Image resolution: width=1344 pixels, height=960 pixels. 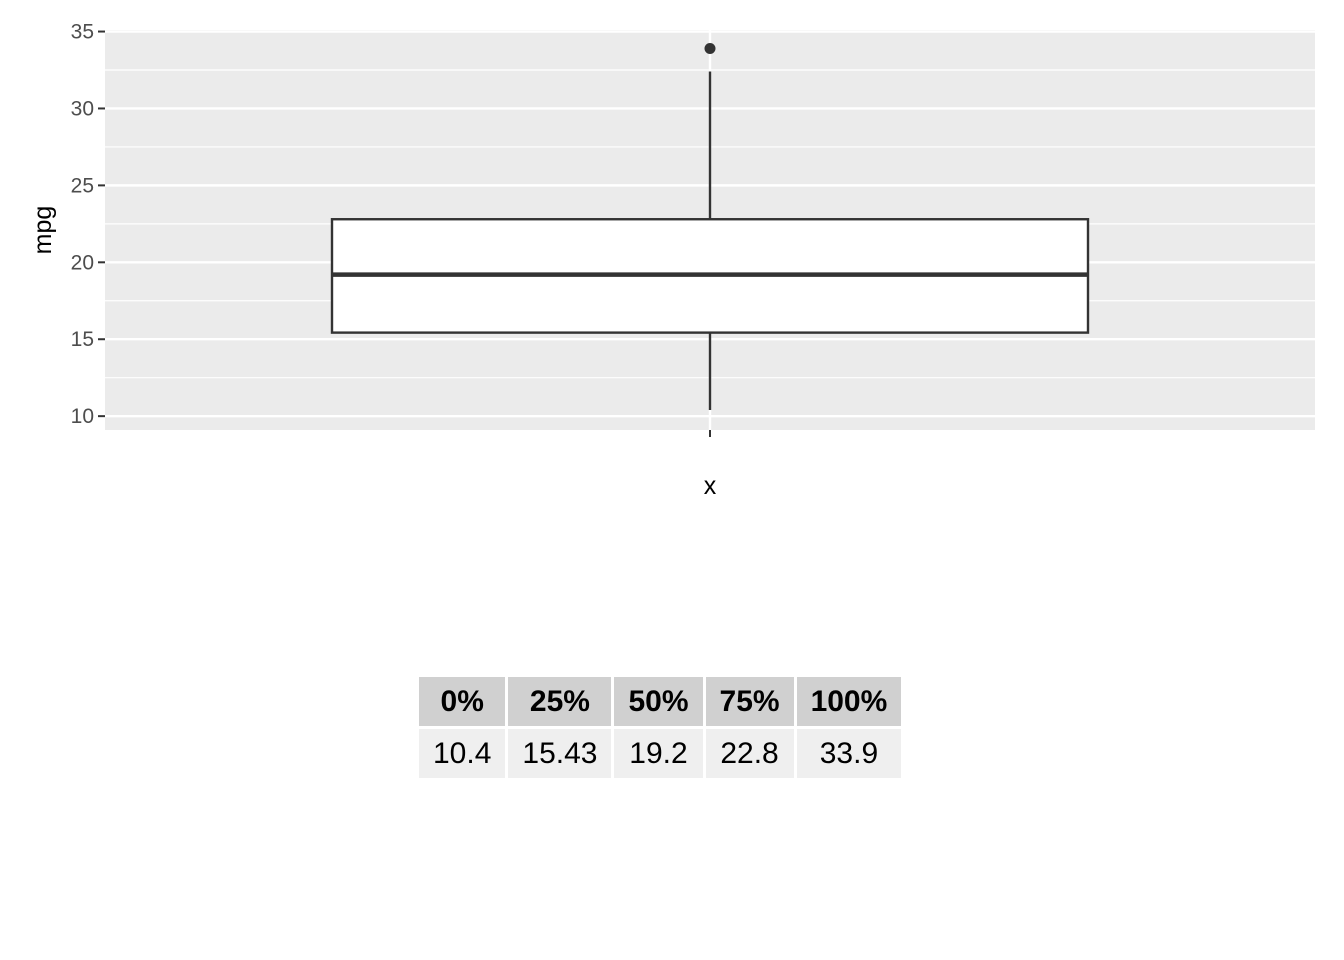 I want to click on header-cell: 100%, so click(x=849, y=701).